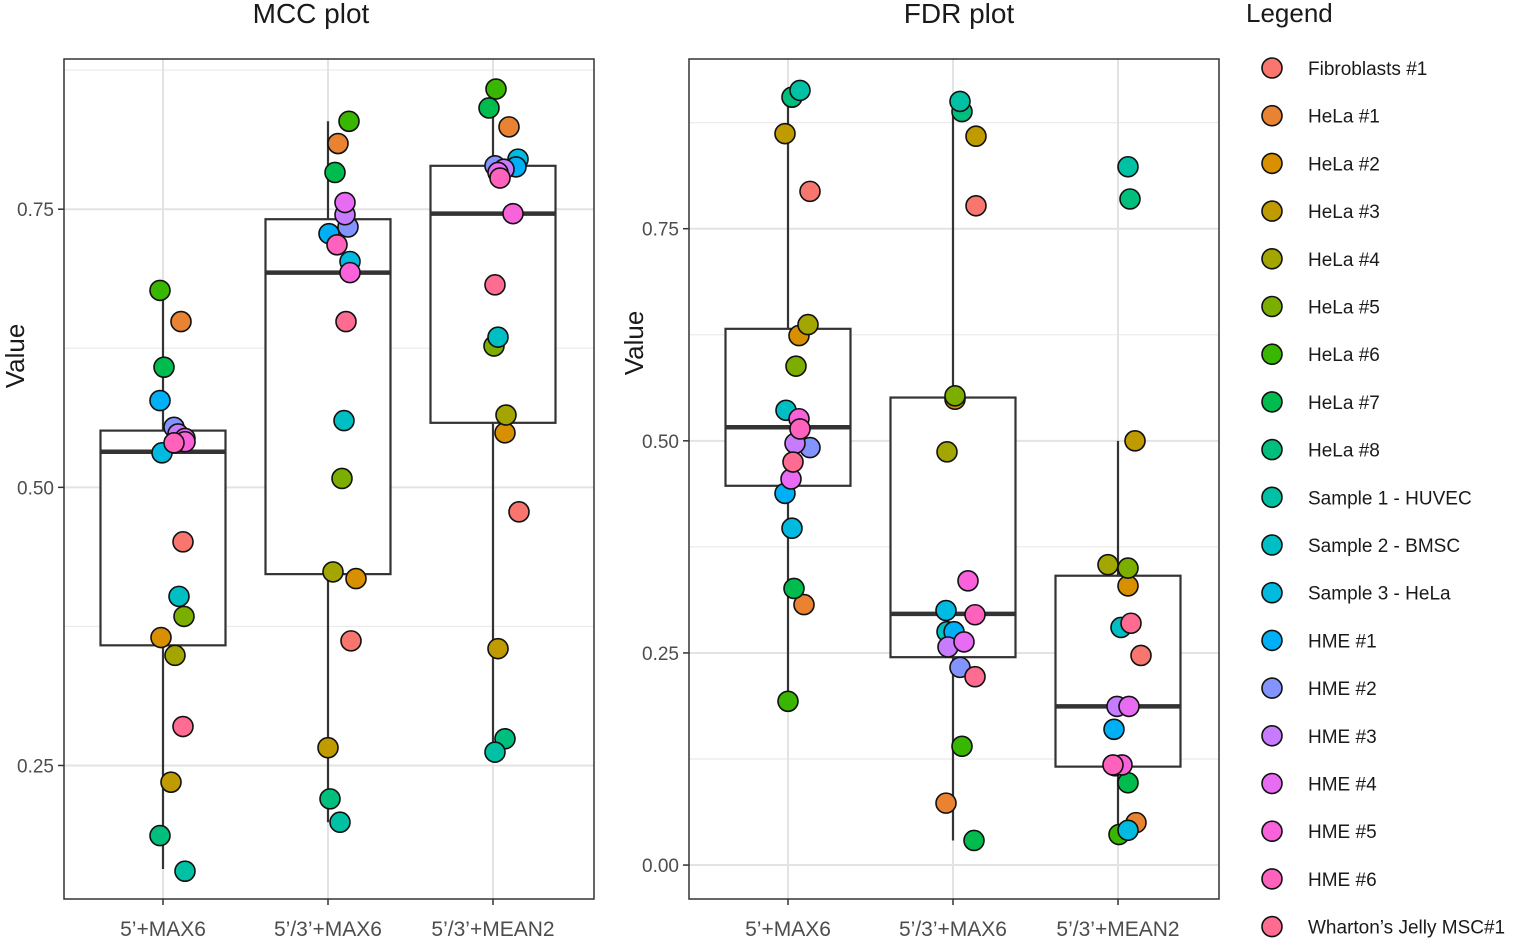 This screenshot has width=1535, height=939. What do you see at coordinates (1344, 164) in the screenshot?
I see `legend-label: HeLa #2` at bounding box center [1344, 164].